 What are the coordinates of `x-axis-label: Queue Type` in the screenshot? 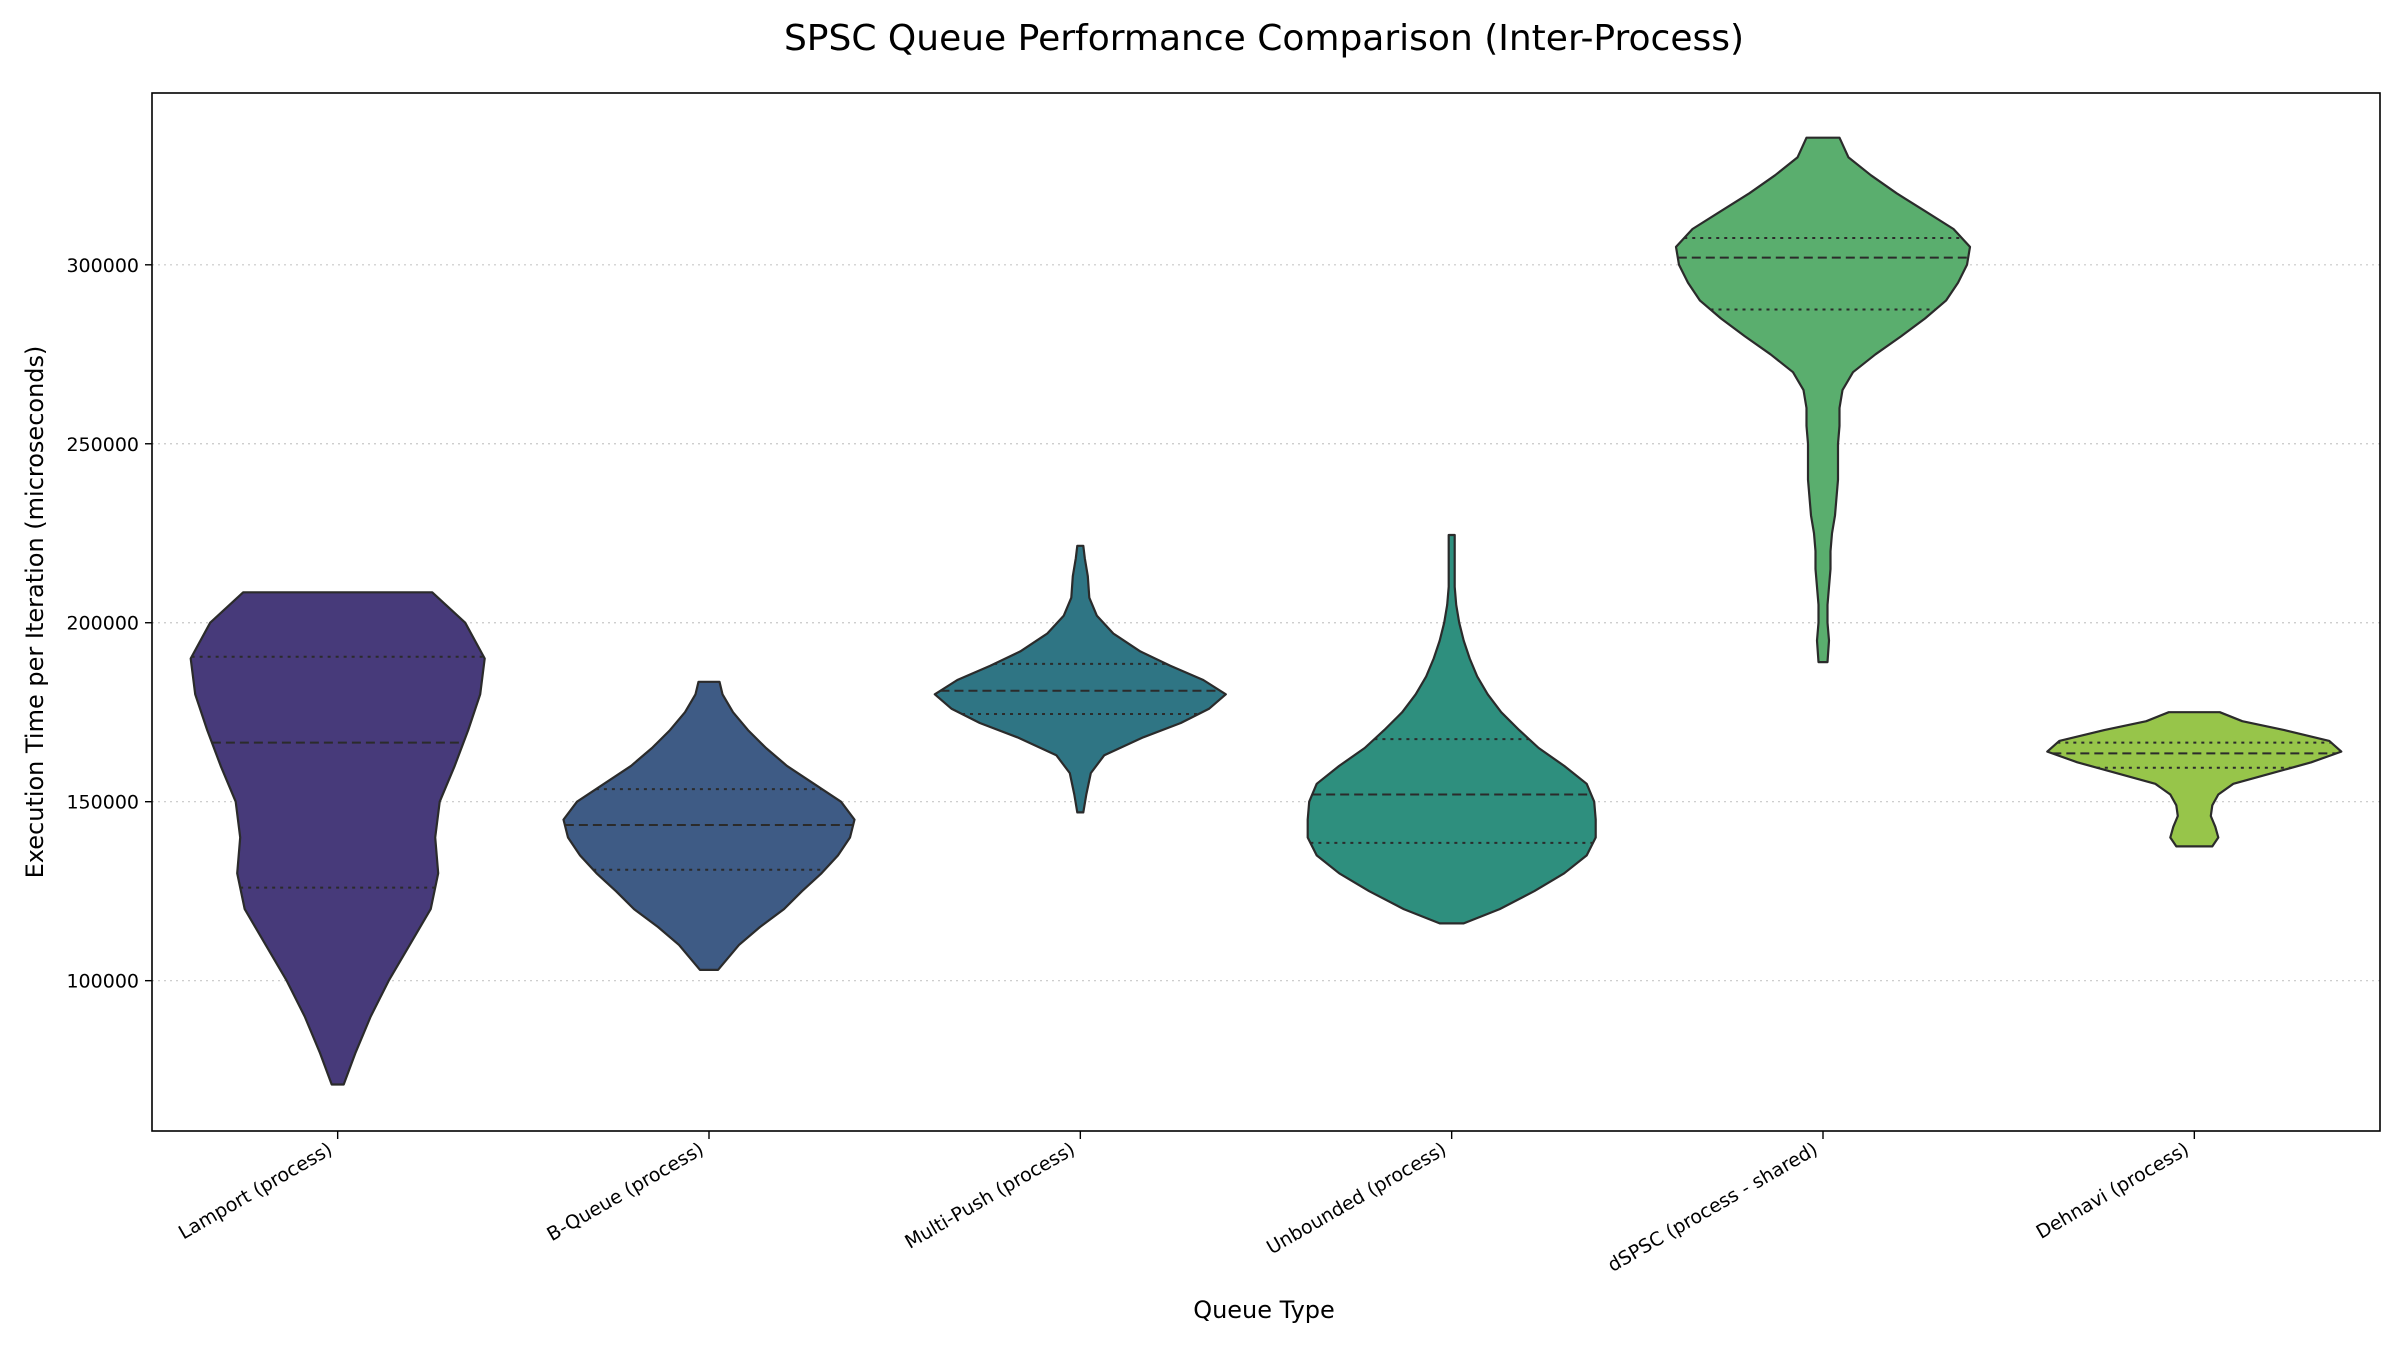 It's located at (1264, 1310).